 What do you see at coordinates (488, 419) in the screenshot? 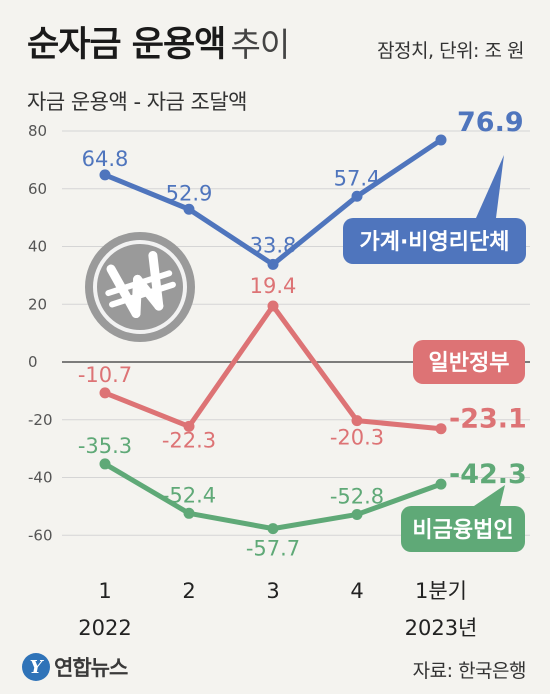
I see `data-label: -23.1` at bounding box center [488, 419].